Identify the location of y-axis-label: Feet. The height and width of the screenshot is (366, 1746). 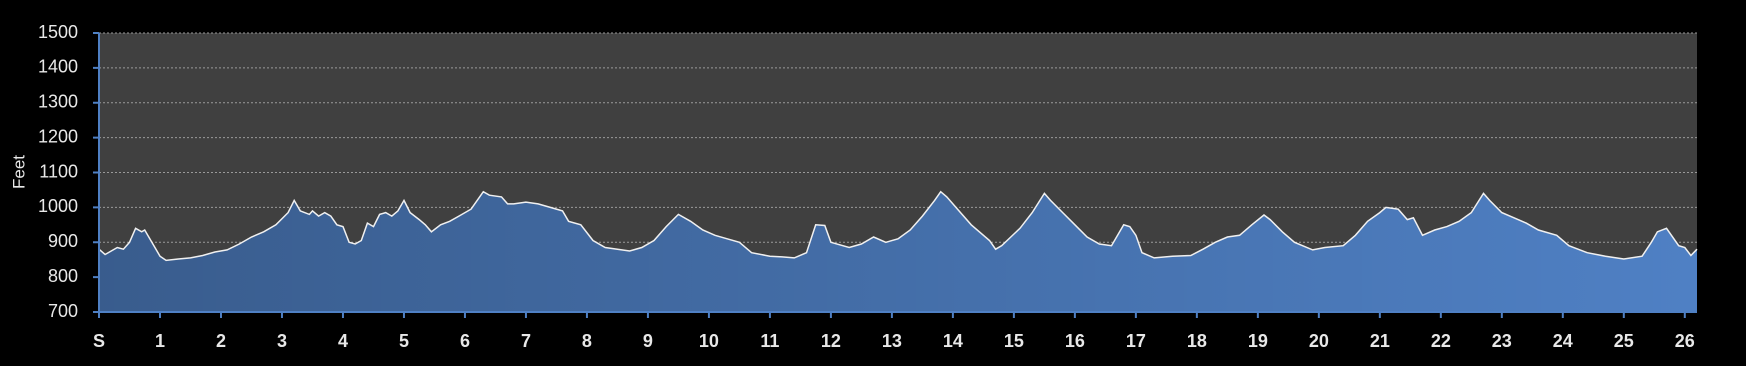
(18, 172).